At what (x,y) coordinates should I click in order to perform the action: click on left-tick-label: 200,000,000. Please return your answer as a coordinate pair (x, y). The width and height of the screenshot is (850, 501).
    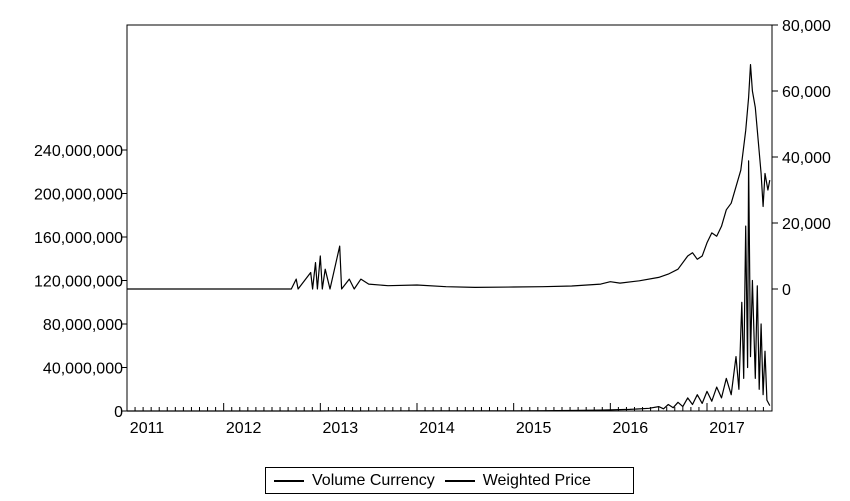
    Looking at the image, I should click on (78, 195).